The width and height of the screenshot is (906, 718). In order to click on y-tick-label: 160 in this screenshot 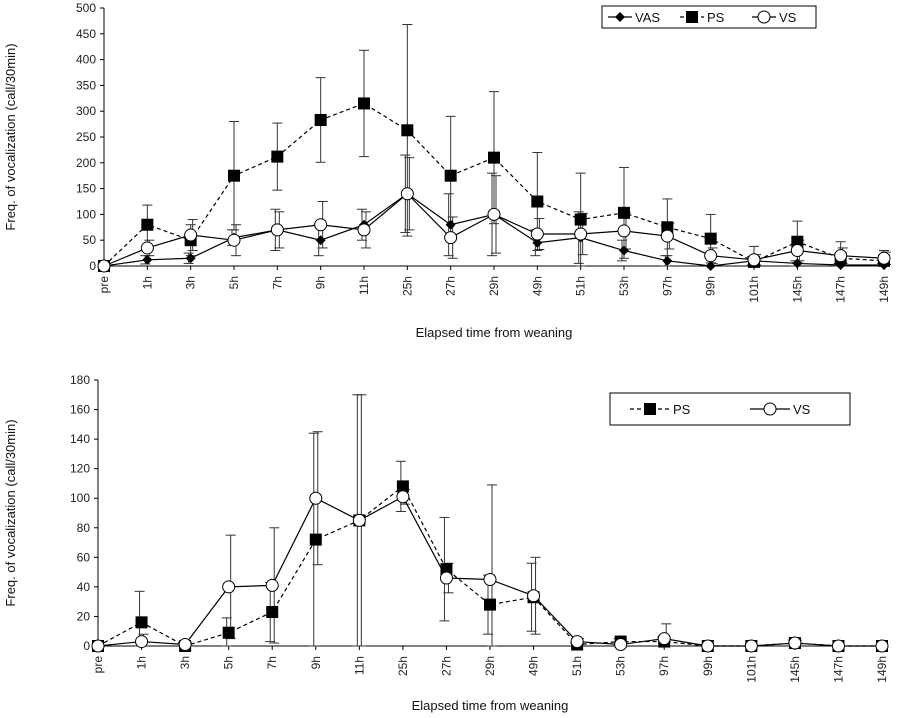, I will do `click(80, 410)`.